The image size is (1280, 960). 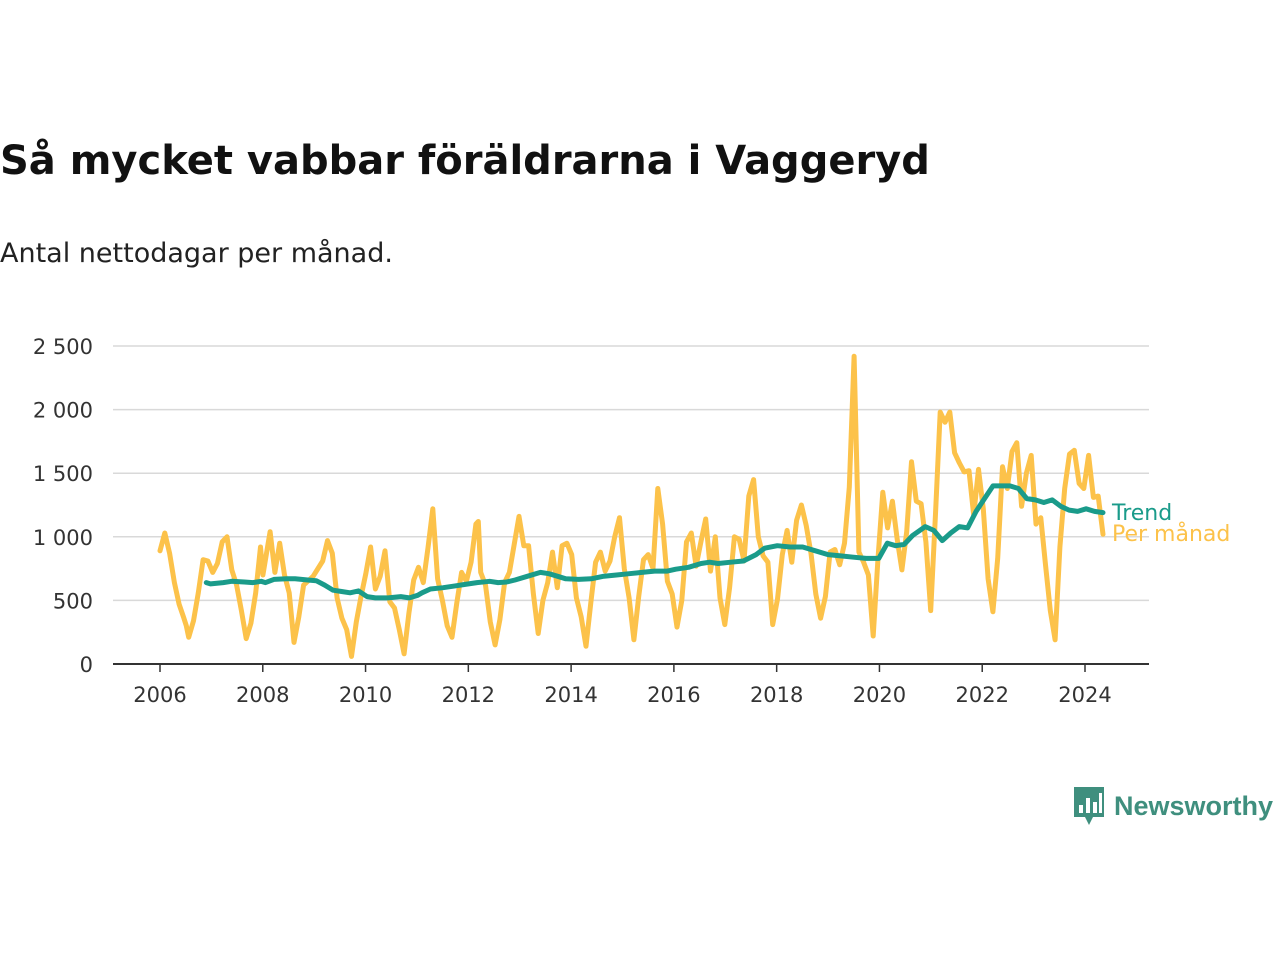 I want to click on y-tick-label: 2 500, so click(x=63, y=347).